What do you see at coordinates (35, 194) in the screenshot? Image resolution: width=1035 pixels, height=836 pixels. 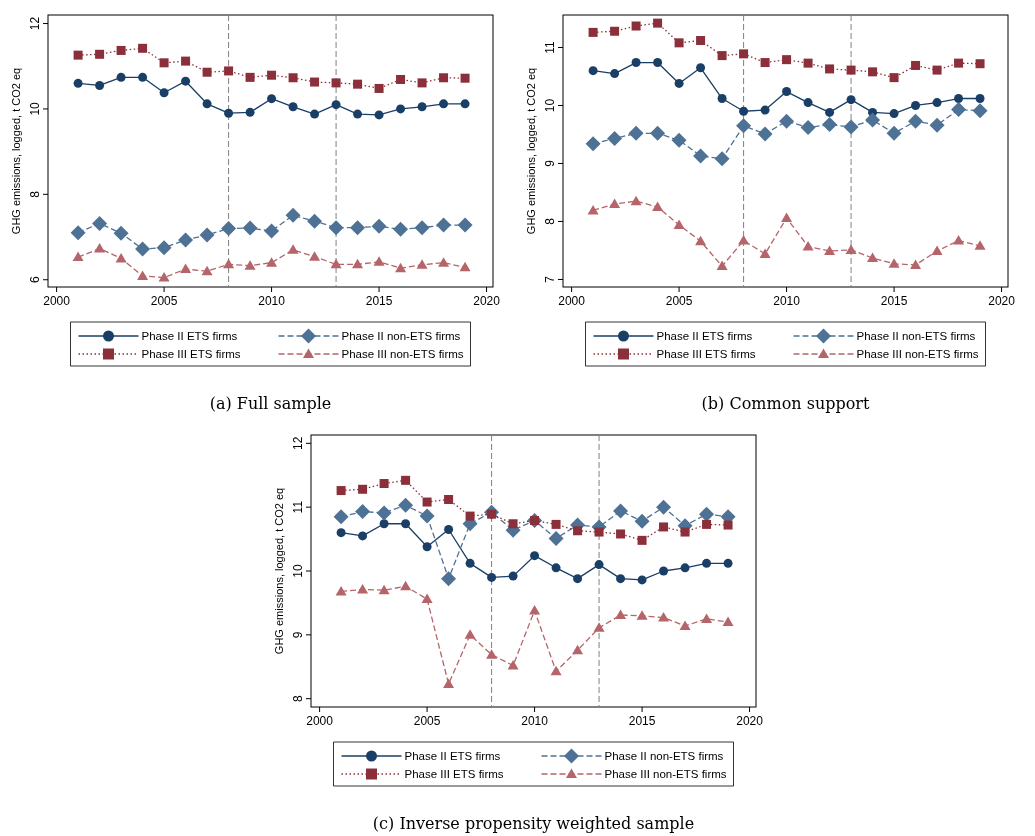 I see `y-tick-label: 8` at bounding box center [35, 194].